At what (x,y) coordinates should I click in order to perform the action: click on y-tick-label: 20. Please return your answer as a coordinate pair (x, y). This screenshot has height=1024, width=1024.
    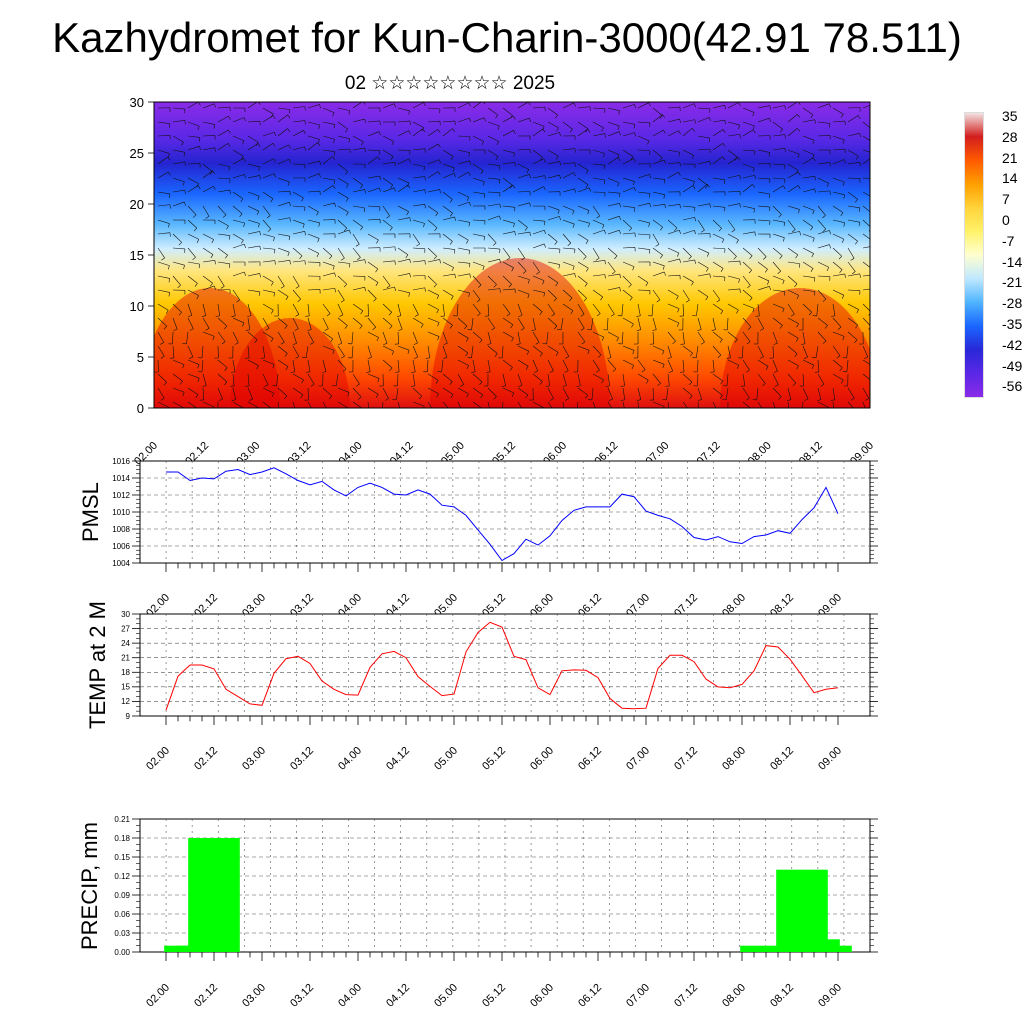
    Looking at the image, I should click on (137, 204).